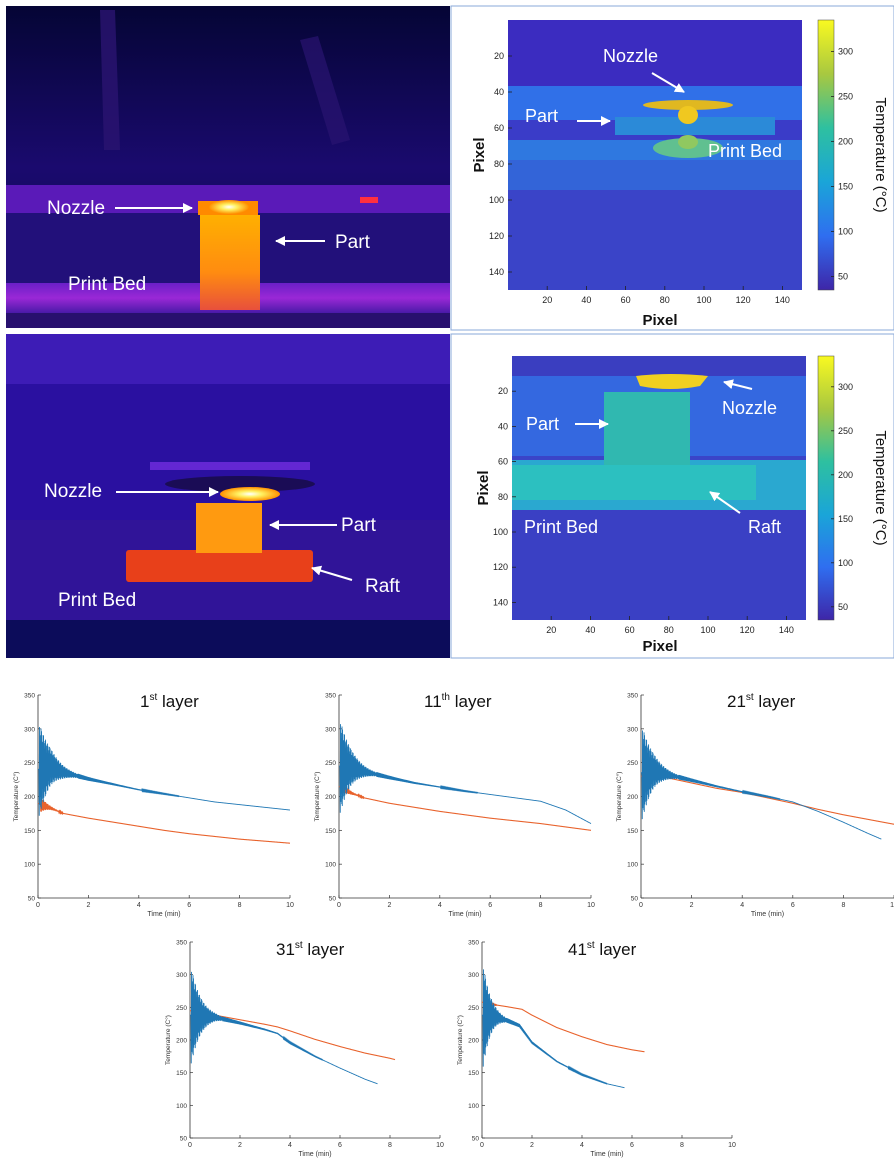 This screenshot has width=894, height=1160. Describe the element at coordinates (655, 240) in the screenshot. I see `hm1-region-lower` at that location.